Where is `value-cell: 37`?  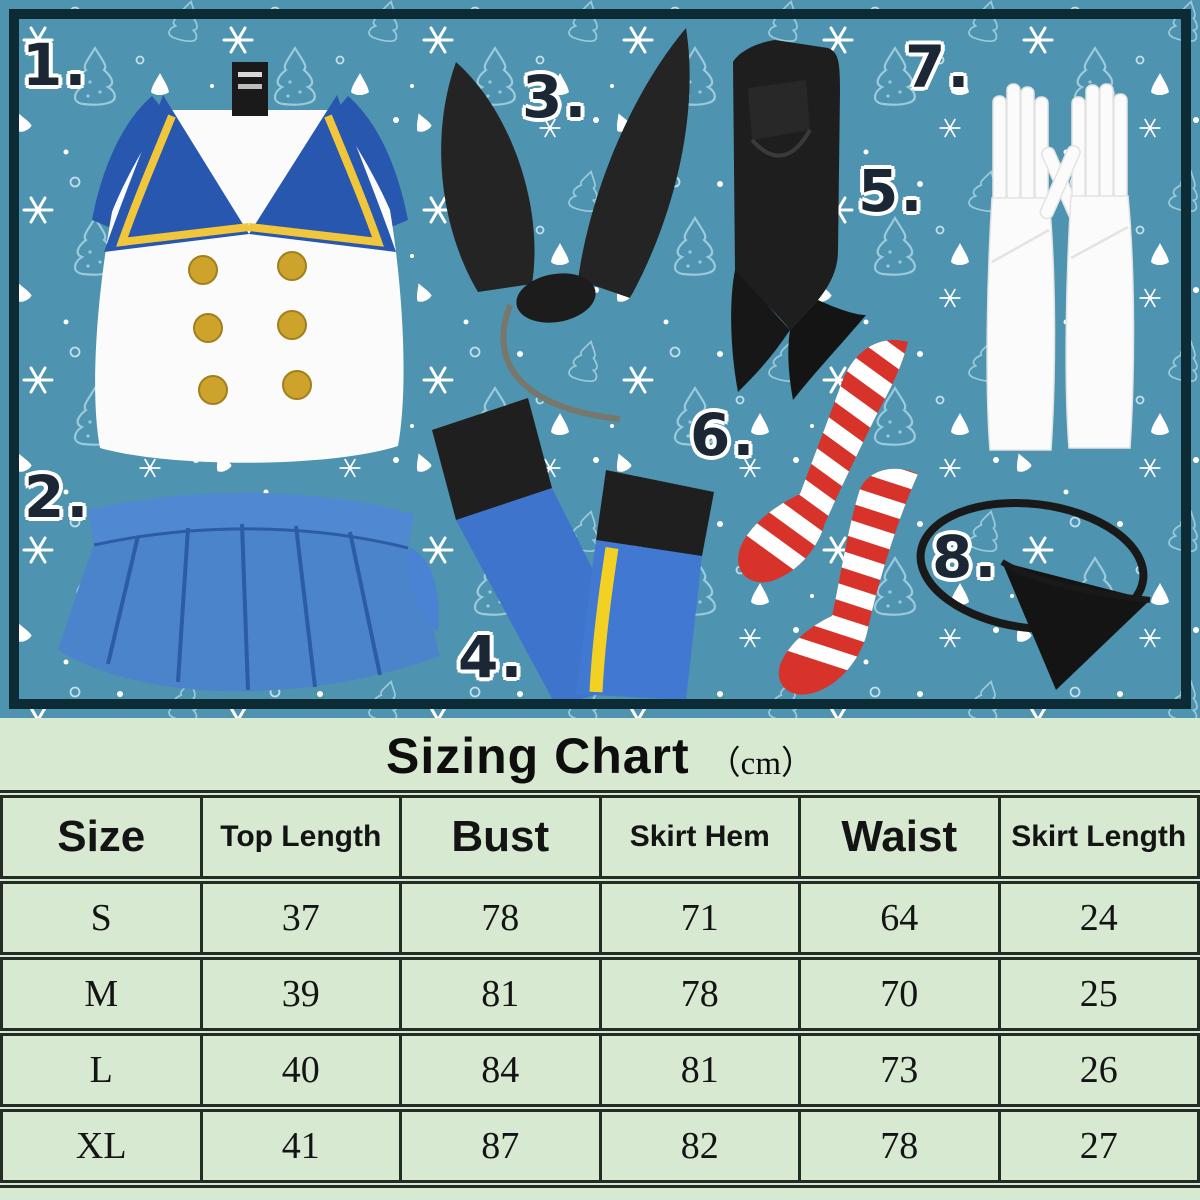 value-cell: 37 is located at coordinates (300, 918).